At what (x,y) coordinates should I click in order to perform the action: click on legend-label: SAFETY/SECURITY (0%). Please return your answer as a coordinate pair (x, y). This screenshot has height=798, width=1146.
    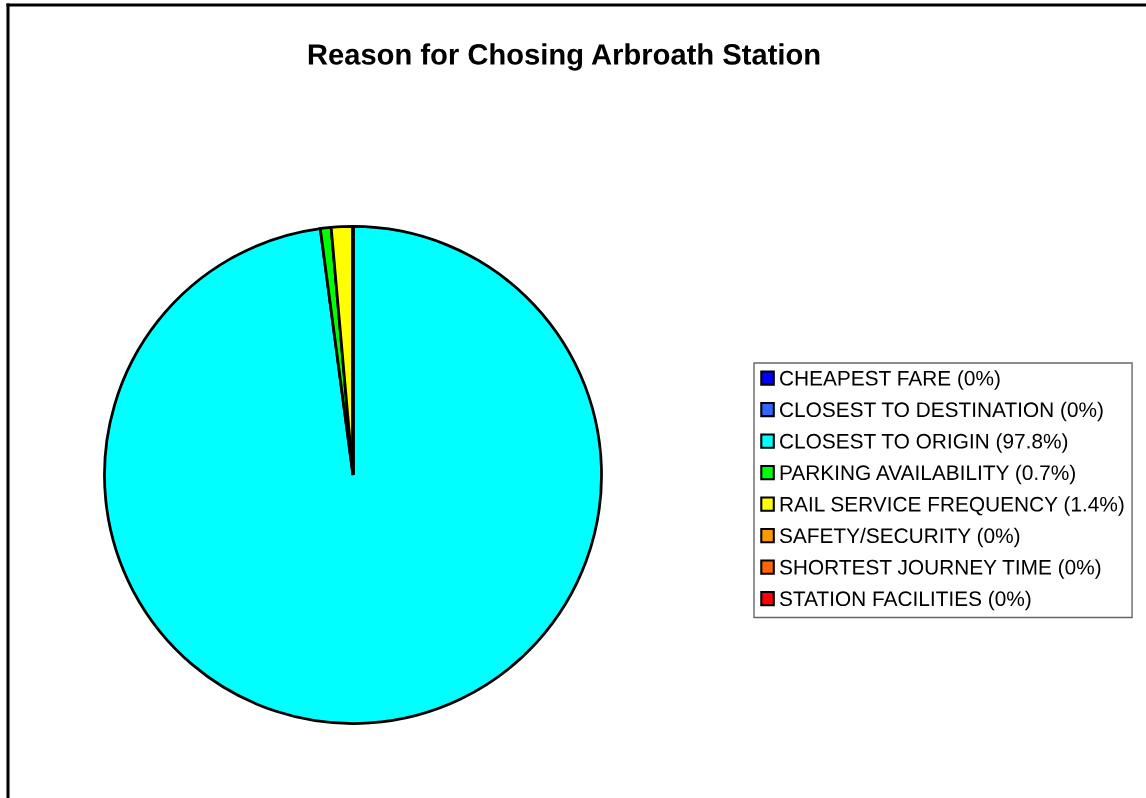
    Looking at the image, I should click on (899, 537).